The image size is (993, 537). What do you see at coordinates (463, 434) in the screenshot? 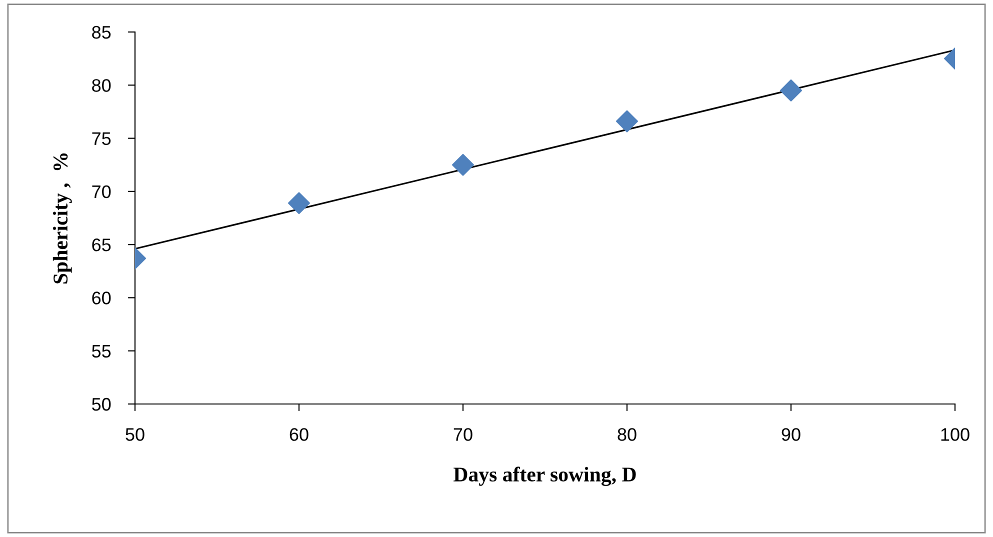
I see `x-tick-label: 70` at bounding box center [463, 434].